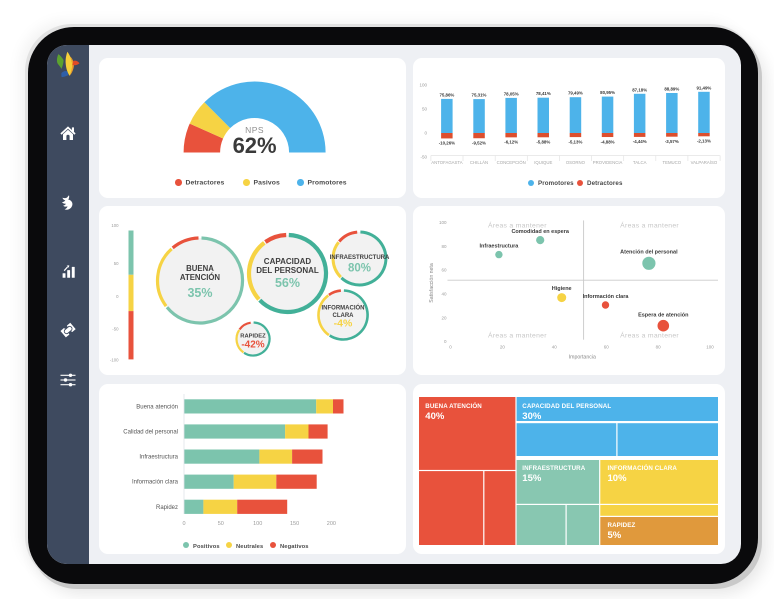 The image size is (774, 599). What do you see at coordinates (114, 359) in the screenshot?
I see `svg-text: -100` at bounding box center [114, 359].